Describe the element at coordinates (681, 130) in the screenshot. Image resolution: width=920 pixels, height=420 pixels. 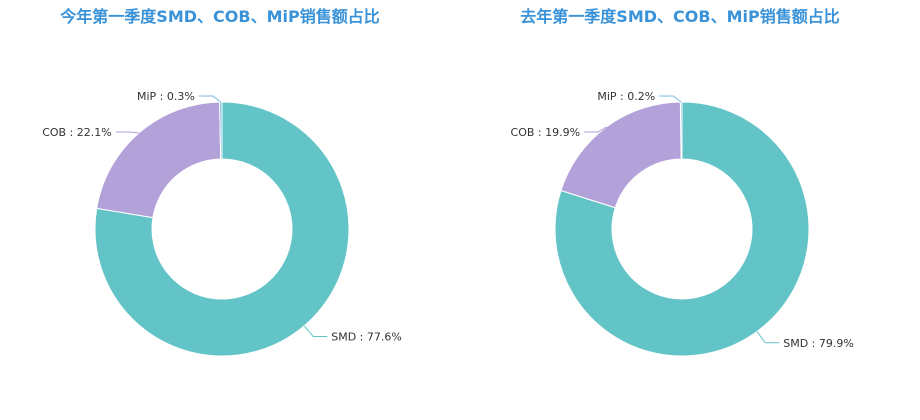
I see `slice-mip` at that location.